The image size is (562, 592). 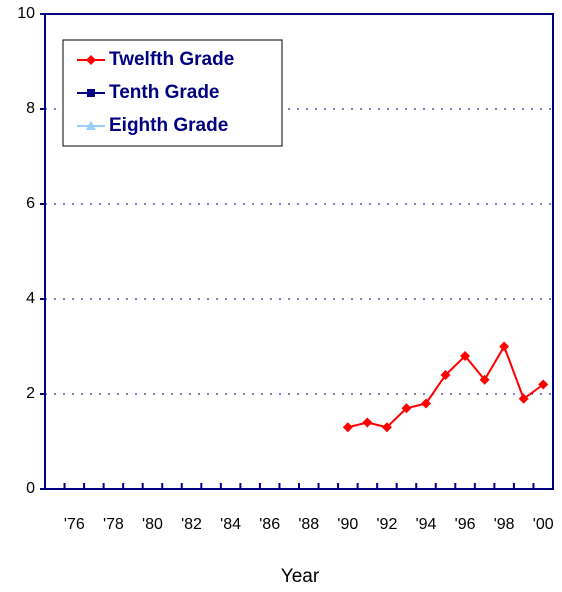 I want to click on y-tick-label: 6, so click(x=30, y=203).